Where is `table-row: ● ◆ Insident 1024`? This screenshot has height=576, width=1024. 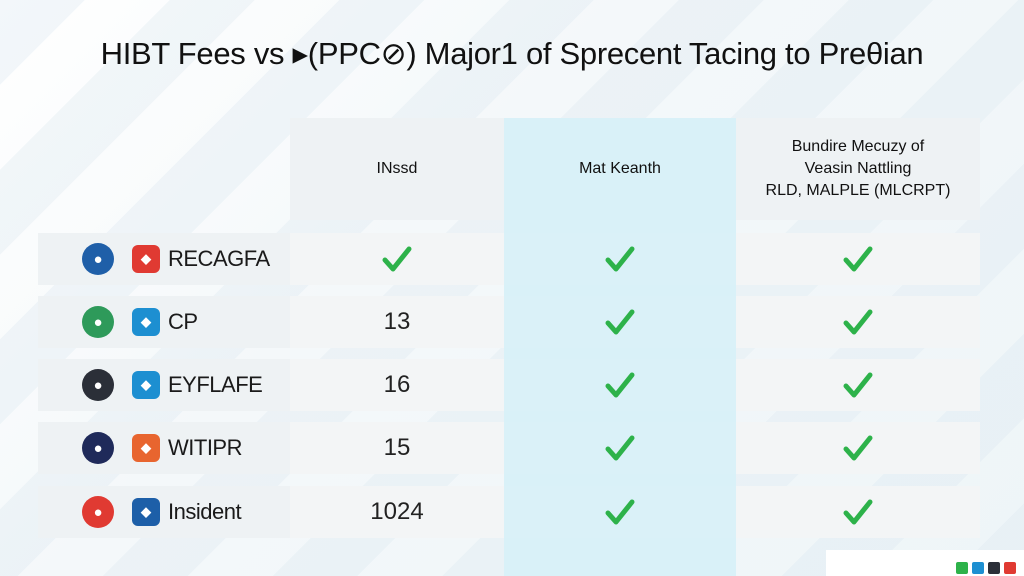 table-row: ● ◆ Insident 1024 is located at coordinates (509, 512).